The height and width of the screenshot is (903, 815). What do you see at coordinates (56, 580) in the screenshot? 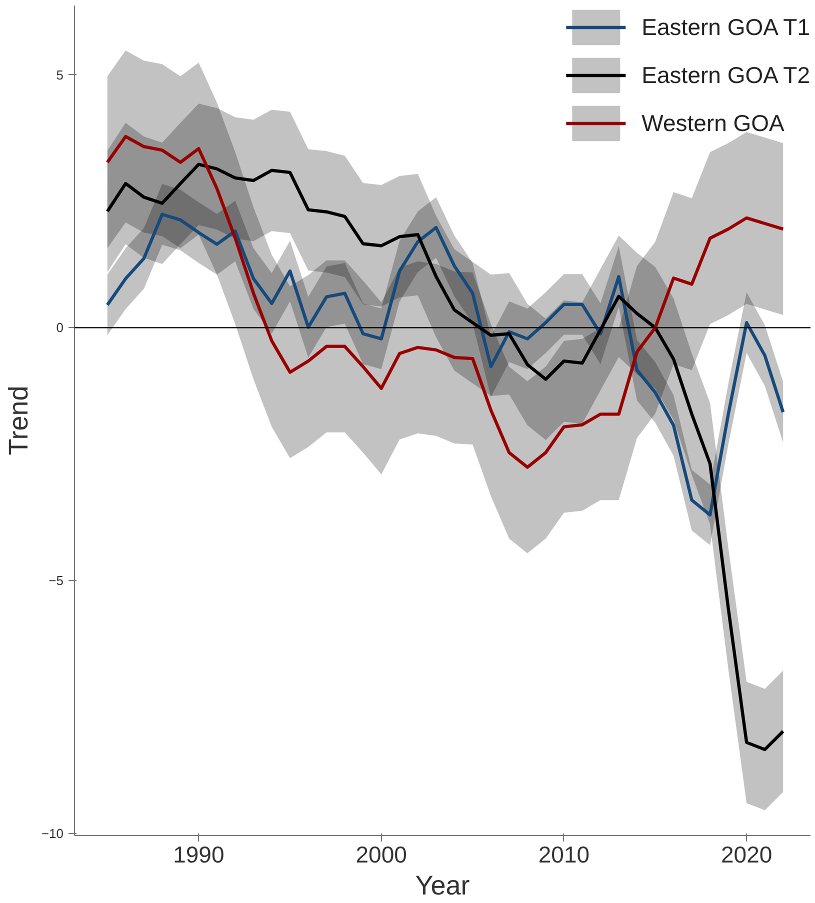
I see `y-tick-label: −5` at bounding box center [56, 580].